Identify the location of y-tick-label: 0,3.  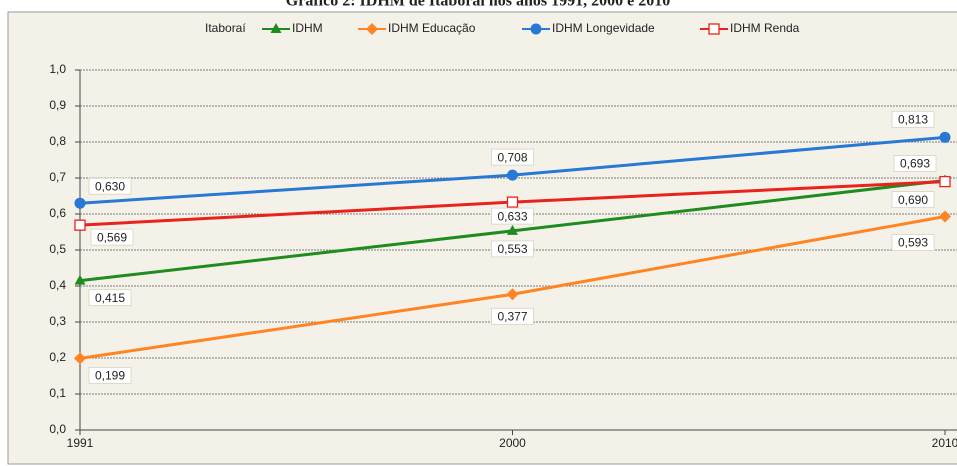
(57, 321).